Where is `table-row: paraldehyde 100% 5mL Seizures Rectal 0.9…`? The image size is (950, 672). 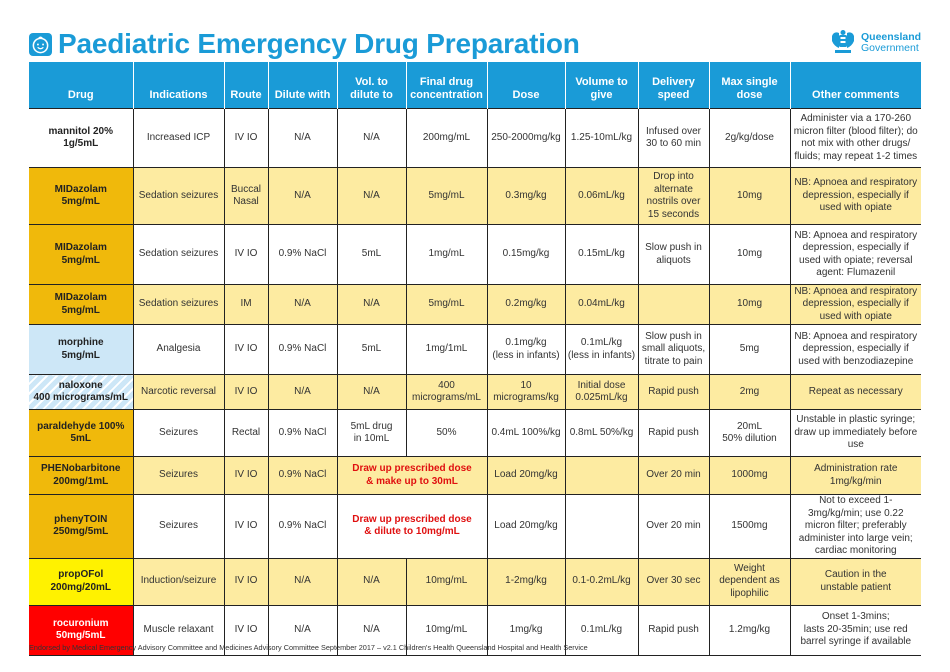
table-row: paraldehyde 100% 5mL Seizures Rectal 0.9… is located at coordinates (475, 433).